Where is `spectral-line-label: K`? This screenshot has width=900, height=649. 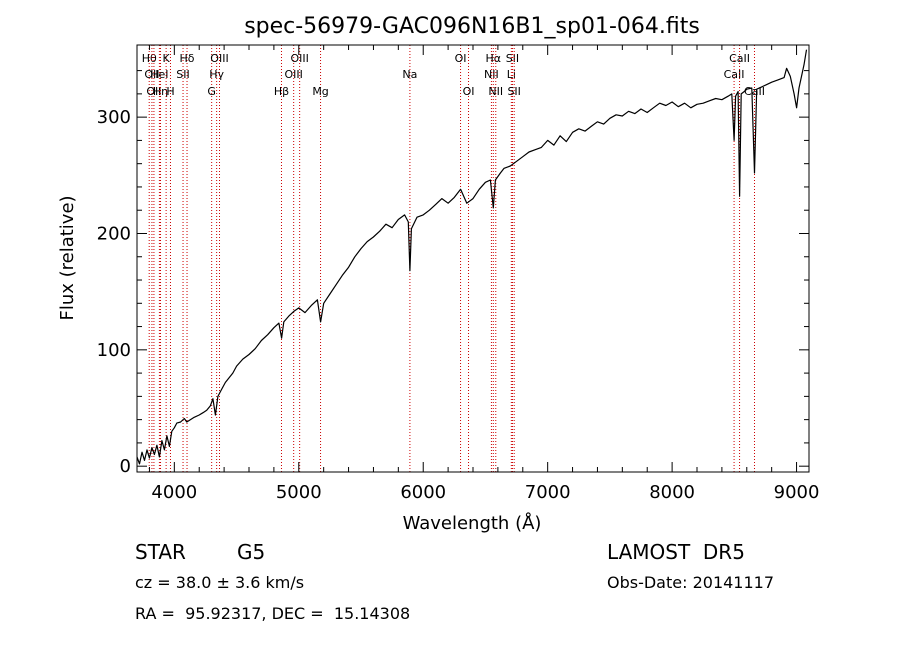 spectral-line-label: K is located at coordinates (167, 58).